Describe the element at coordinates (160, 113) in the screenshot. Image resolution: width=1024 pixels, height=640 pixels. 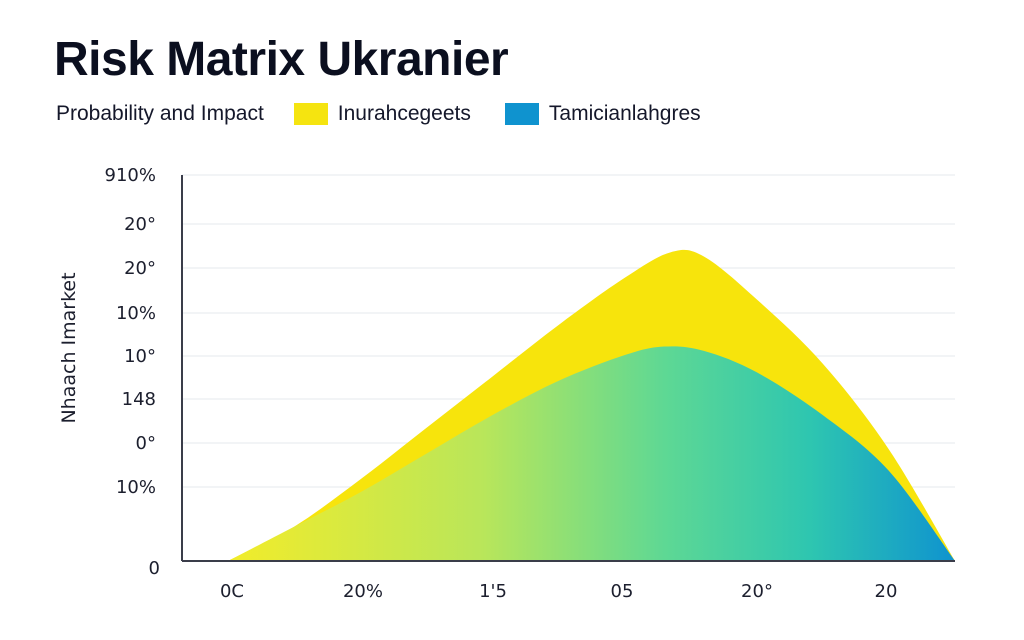
I see `chart-subtitle: Probability and Impact` at that location.